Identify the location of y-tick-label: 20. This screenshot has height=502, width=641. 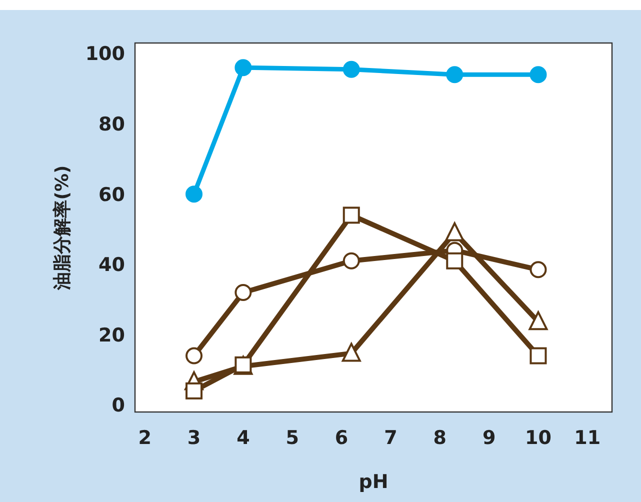
(111, 335).